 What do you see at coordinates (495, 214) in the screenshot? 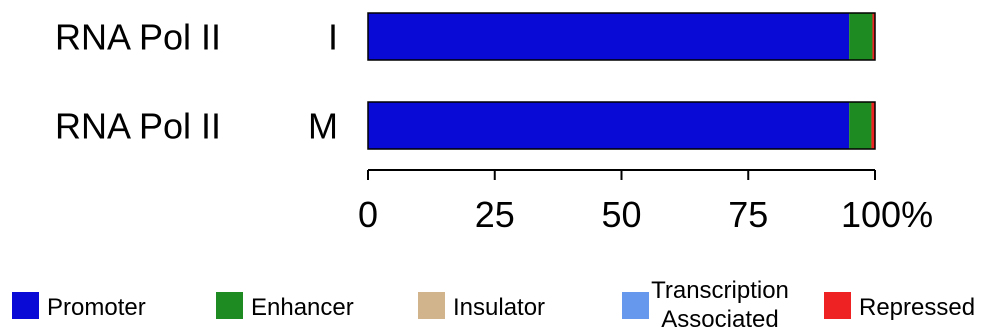
I see `x-tick-label: 25` at bounding box center [495, 214].